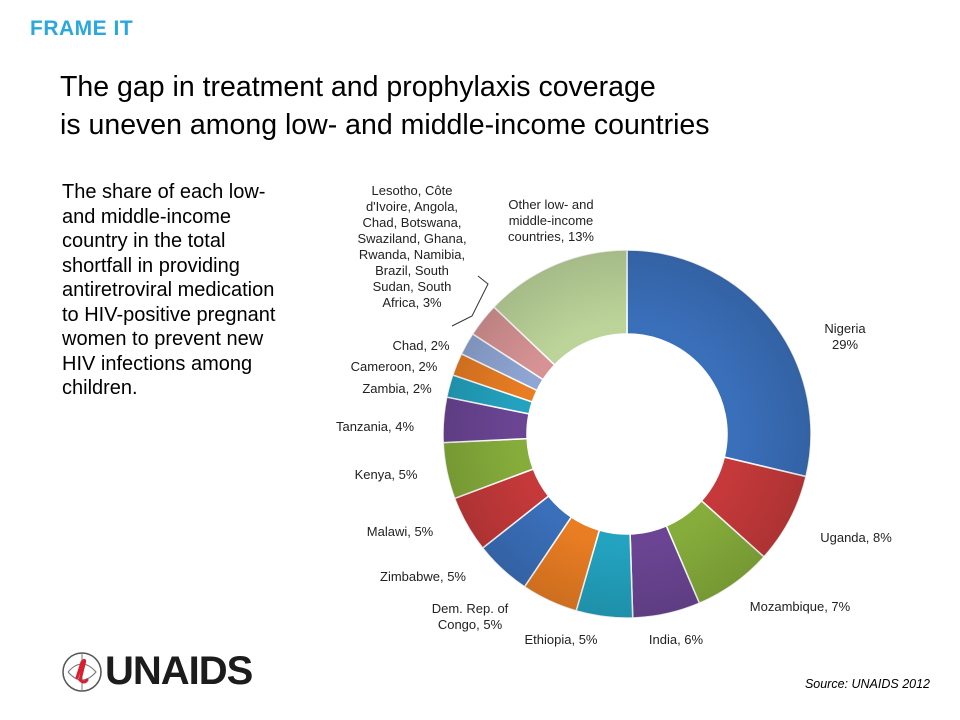  Describe the element at coordinates (423, 576) in the screenshot. I see `slice-label: Zimbabwe, 5%` at that location.